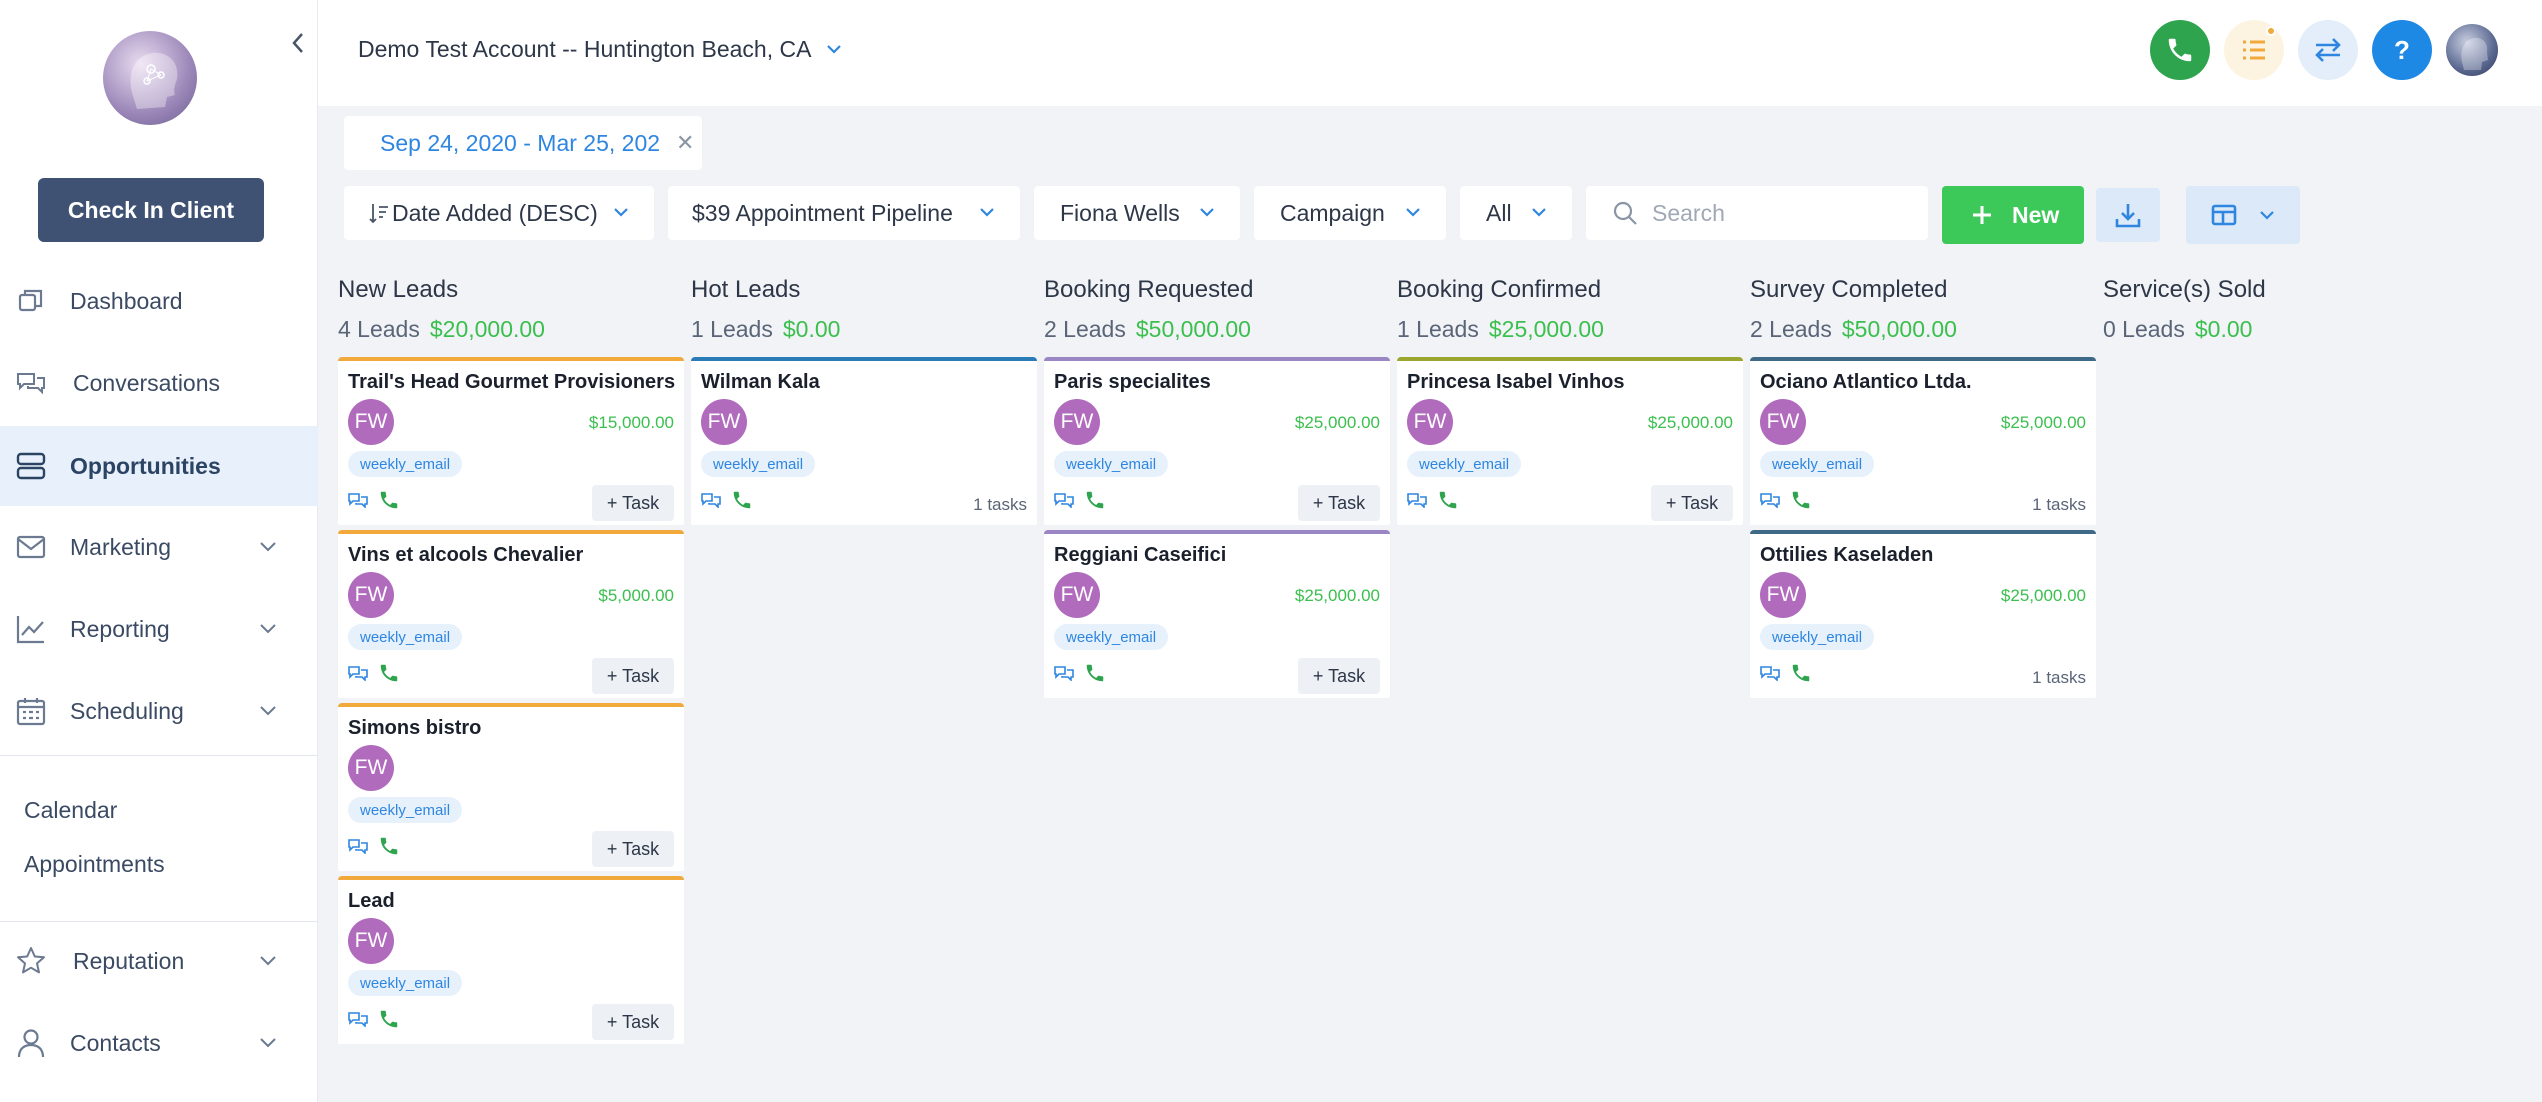 The image size is (2542, 1102). Describe the element at coordinates (511, 787) in the screenshot. I see `opportunity-card: Simons bistro FW weekly_email + Task` at that location.